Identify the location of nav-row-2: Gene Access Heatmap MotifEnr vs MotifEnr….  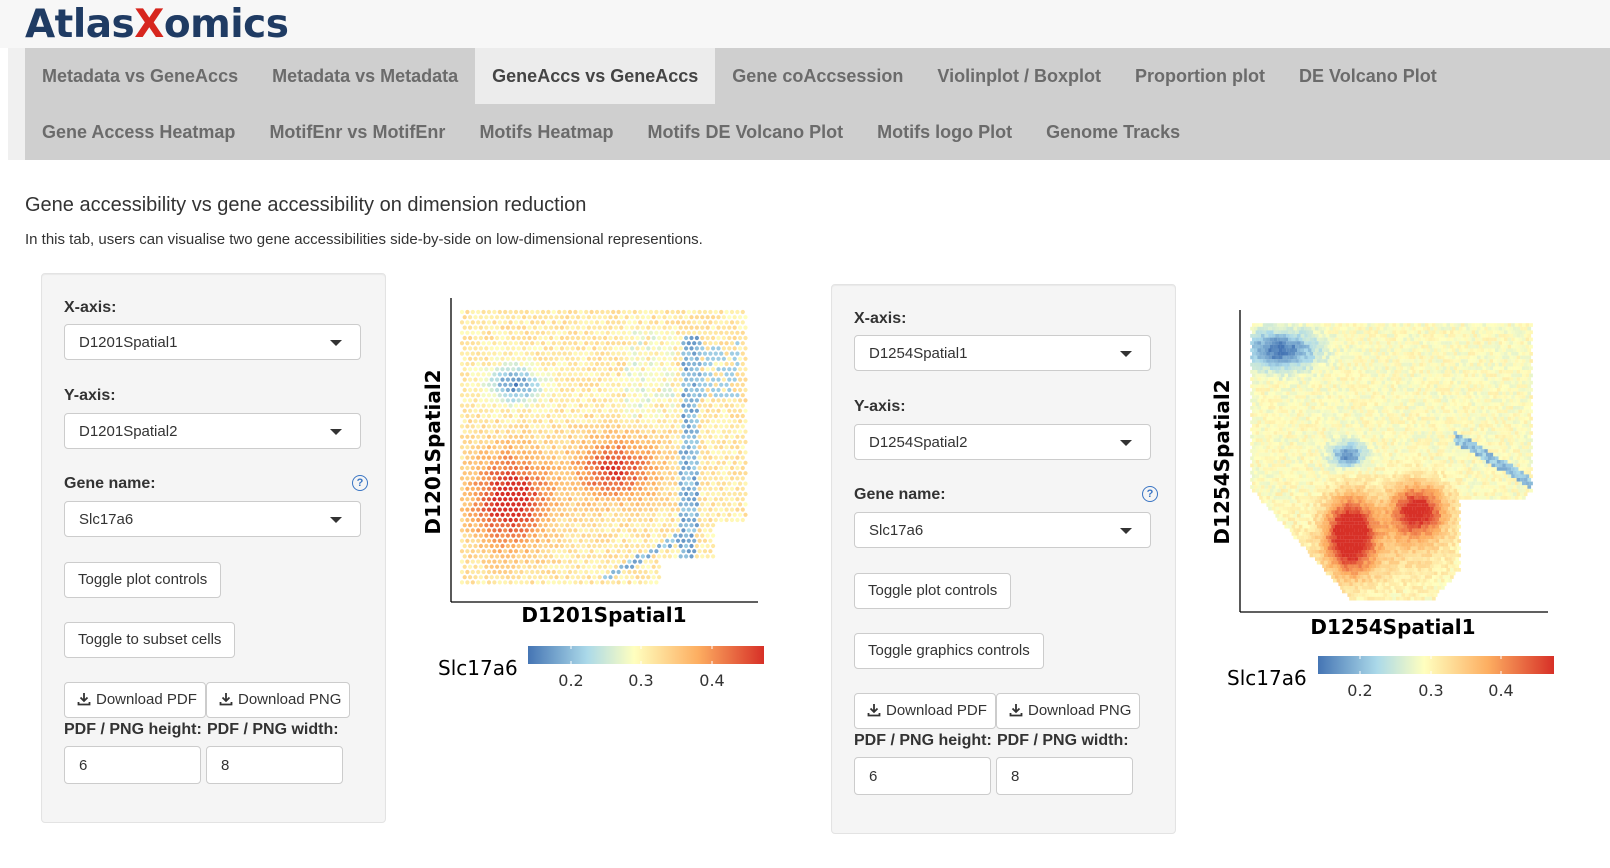
(611, 132).